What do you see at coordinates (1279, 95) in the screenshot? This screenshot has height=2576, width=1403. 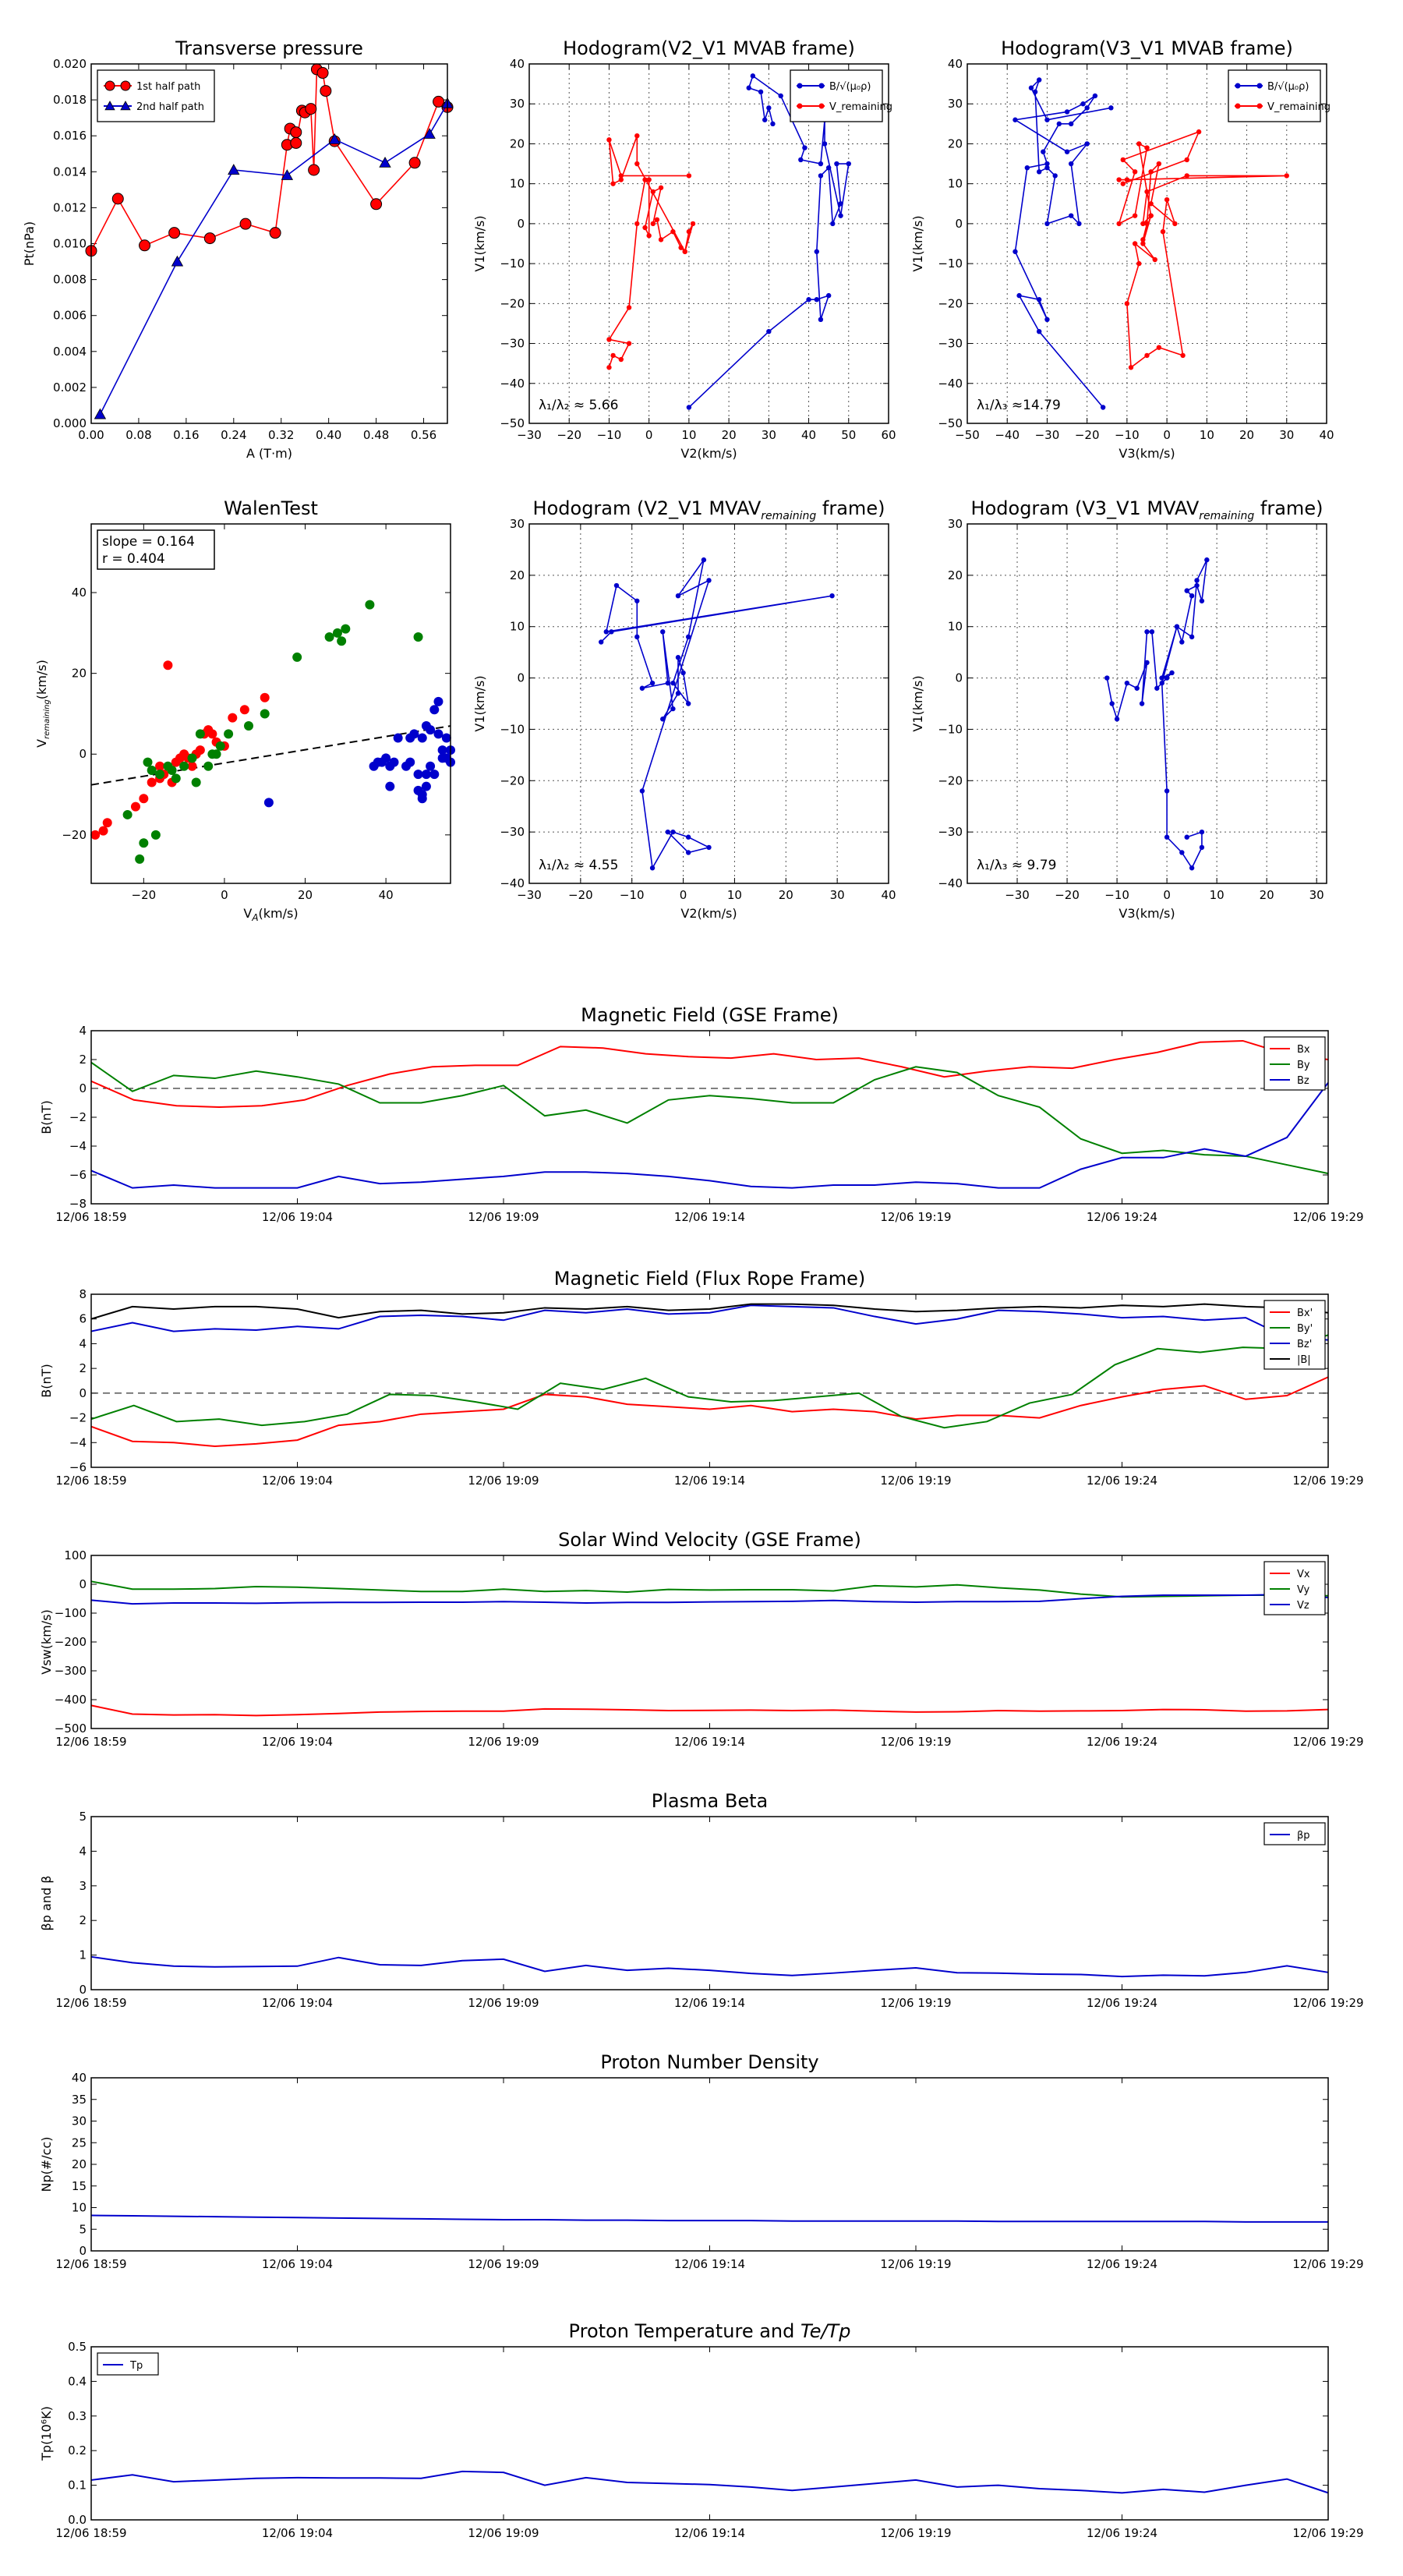 I see `legend: B/√(μ₀ρ) V_remaining` at bounding box center [1279, 95].